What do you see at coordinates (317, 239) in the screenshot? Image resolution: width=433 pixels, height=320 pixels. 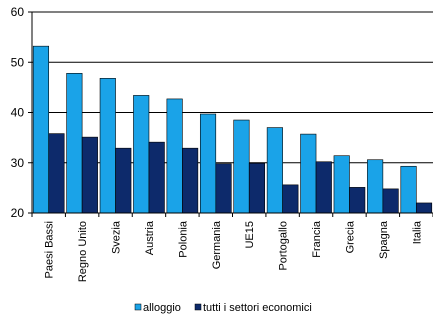 I see `category-label: Francia` at bounding box center [317, 239].